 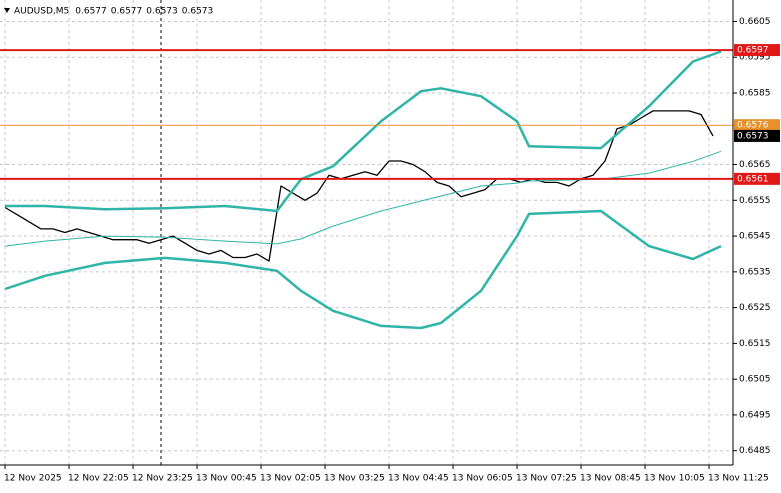 I want to click on price-tag-label: 0.6576, so click(x=753, y=126).